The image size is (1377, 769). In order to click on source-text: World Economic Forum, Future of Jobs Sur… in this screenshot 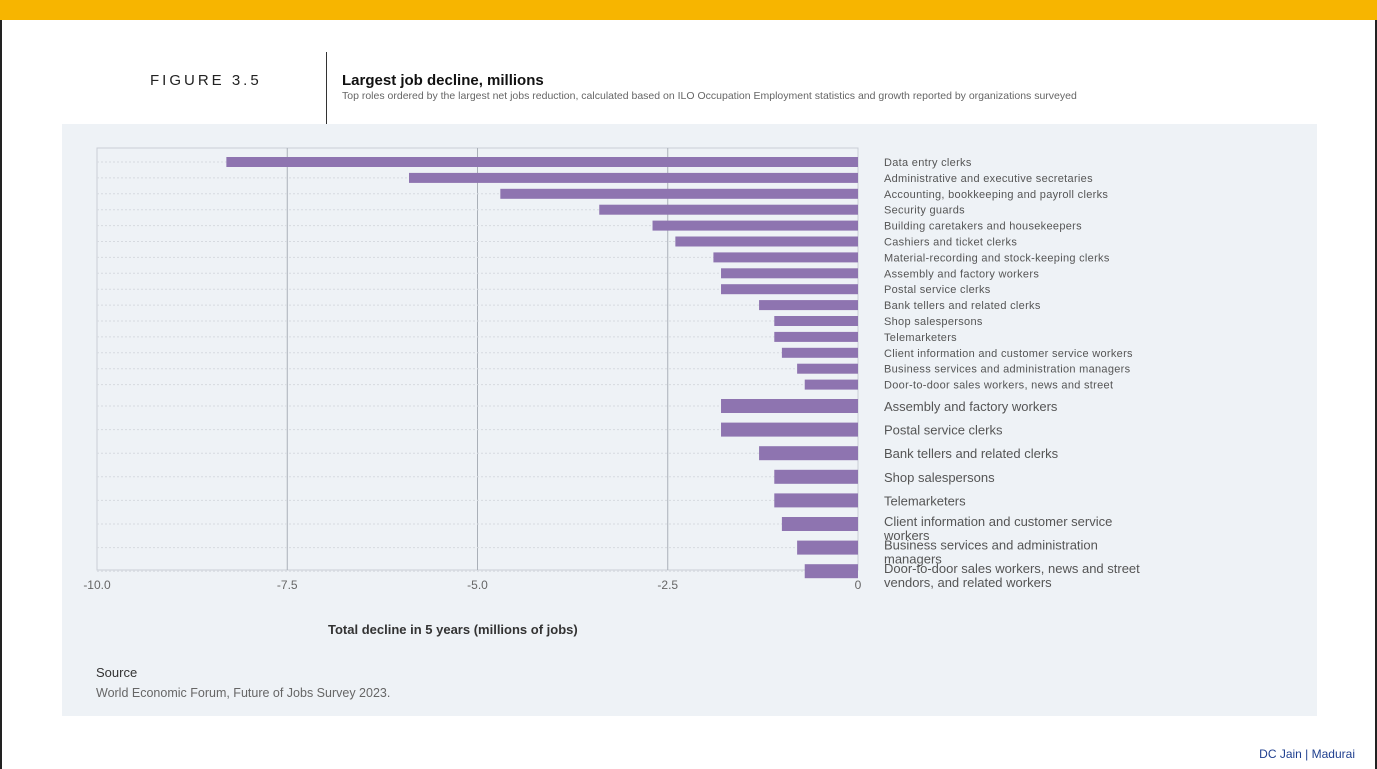, I will do `click(243, 693)`.